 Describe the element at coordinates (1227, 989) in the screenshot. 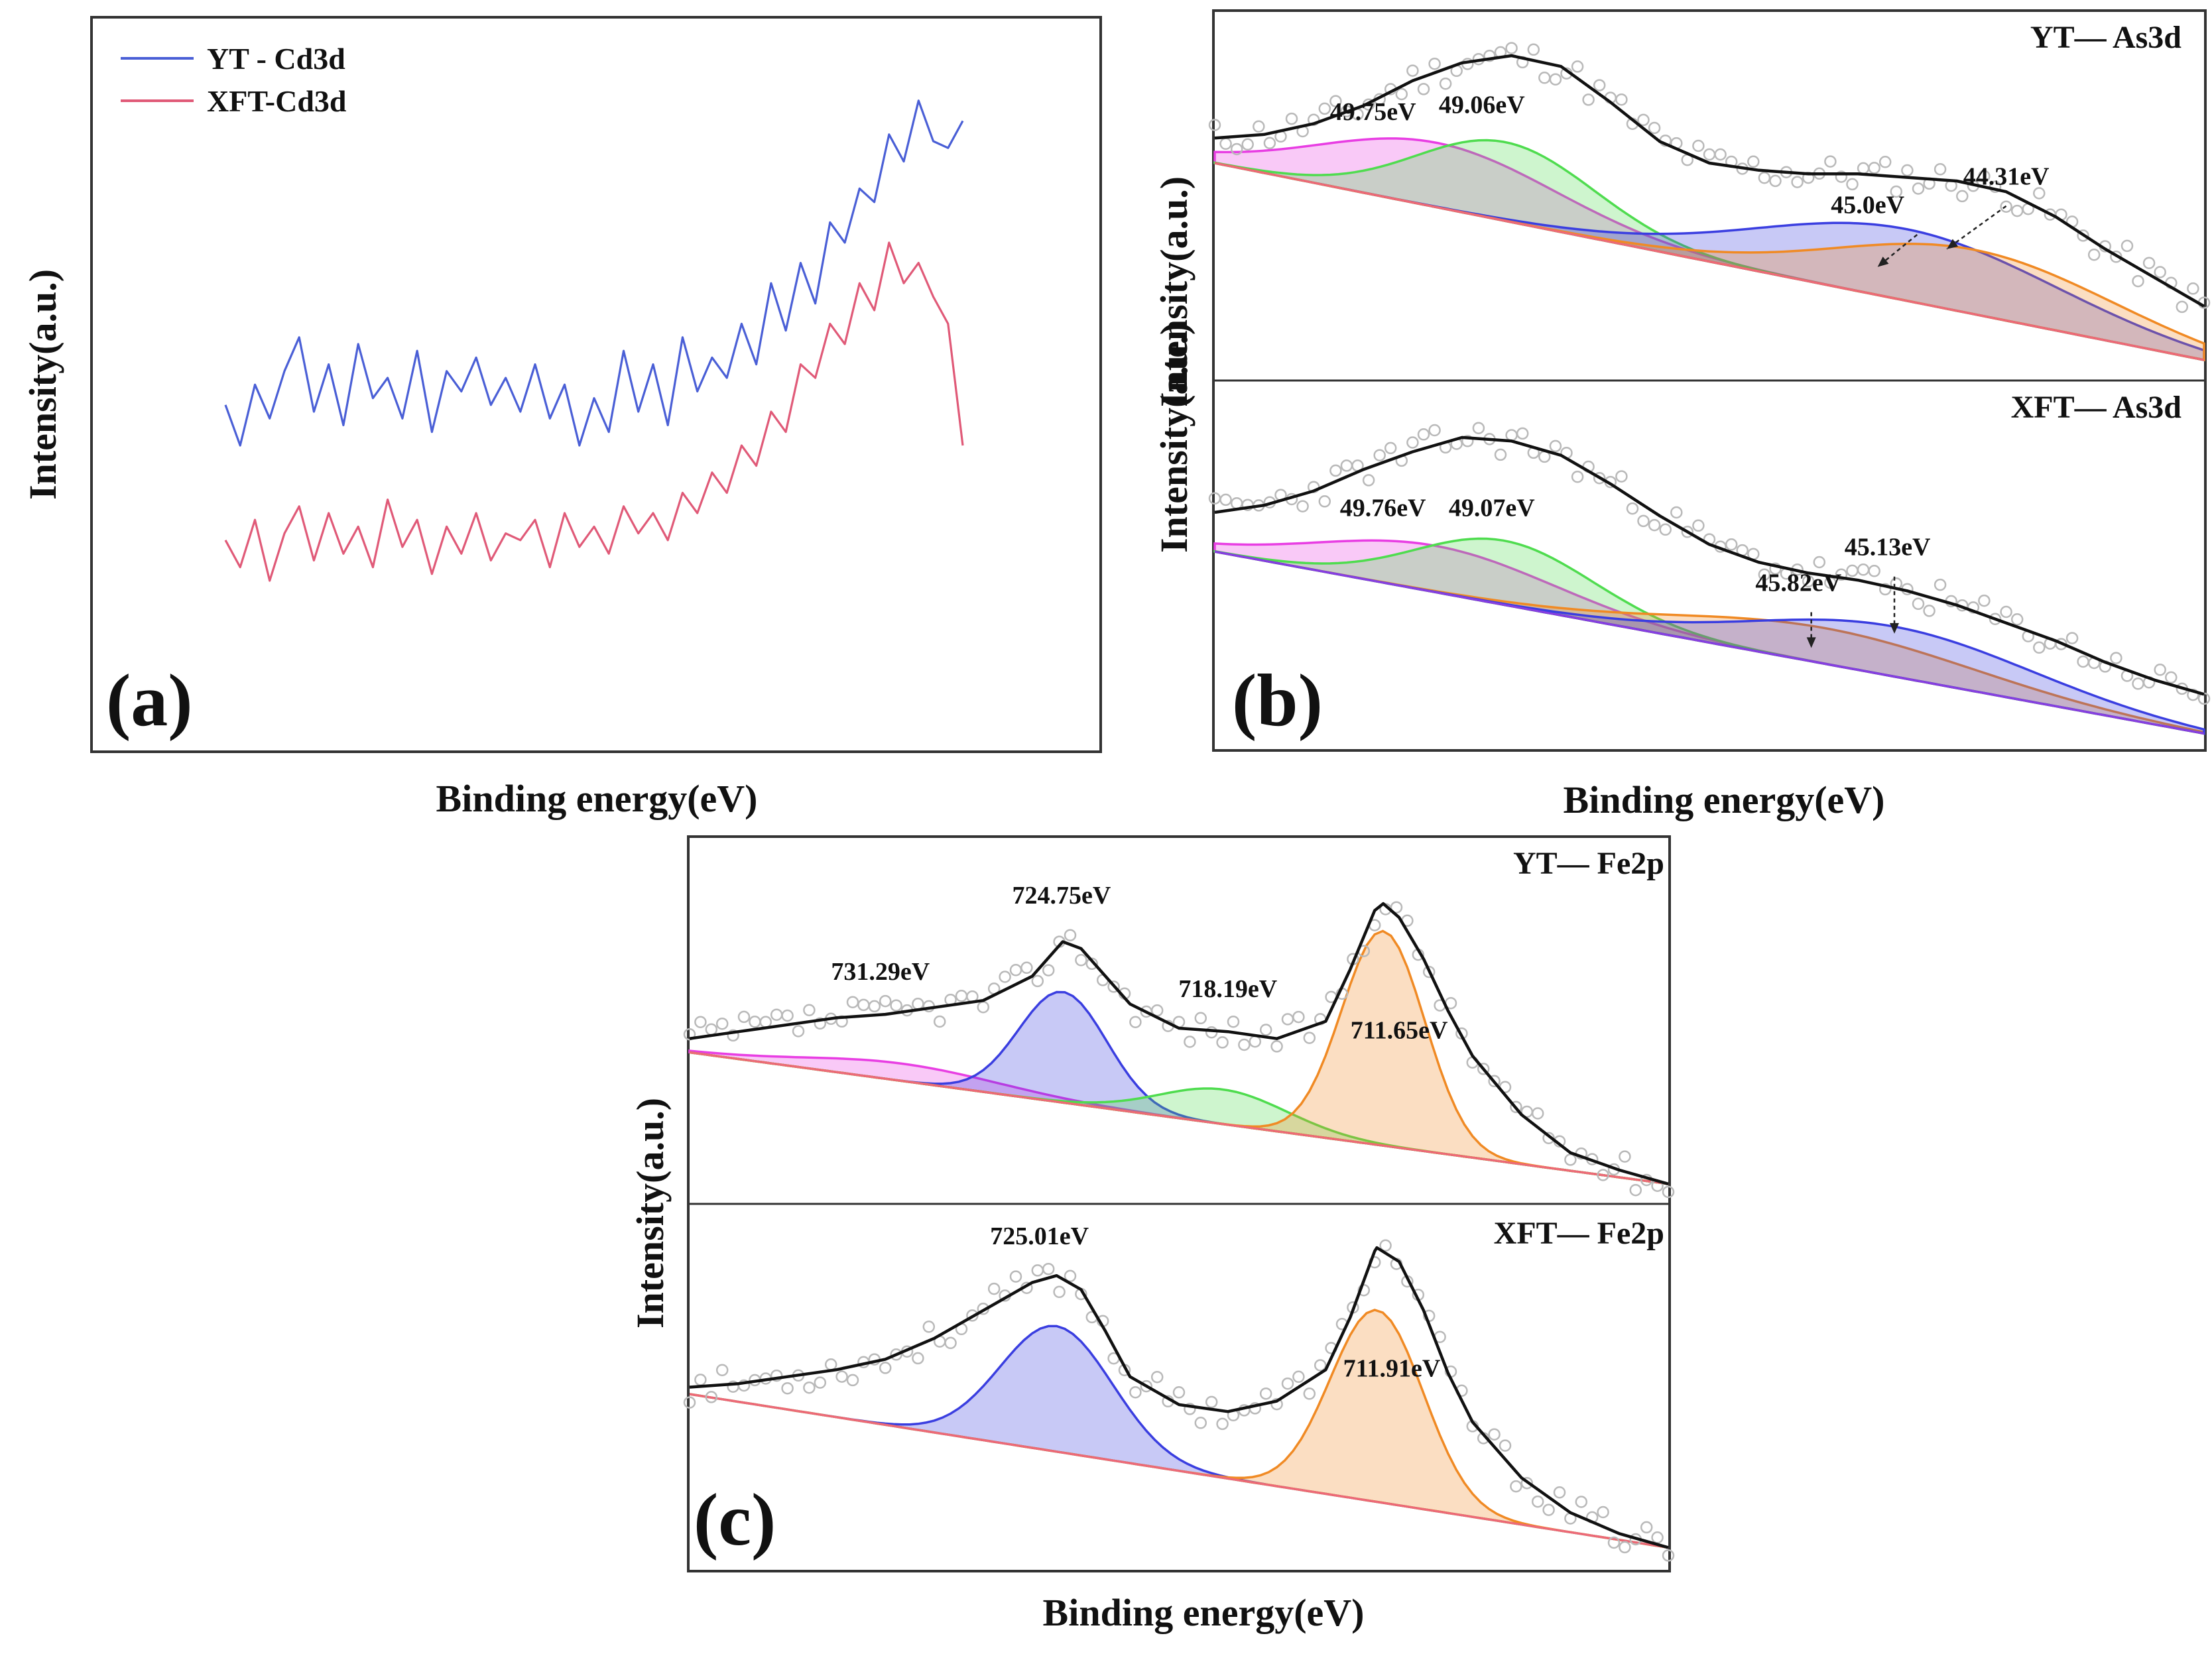

I see `panel-c-top-peak-label: 718.19eV` at that location.